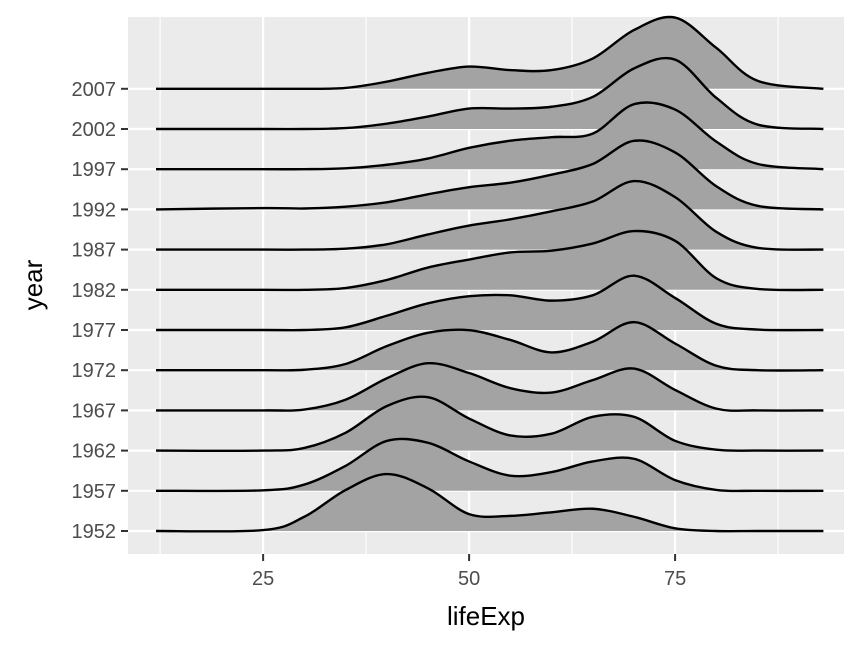  Describe the element at coordinates (490, 93) in the screenshot. I see `ridge-line-2002` at that location.